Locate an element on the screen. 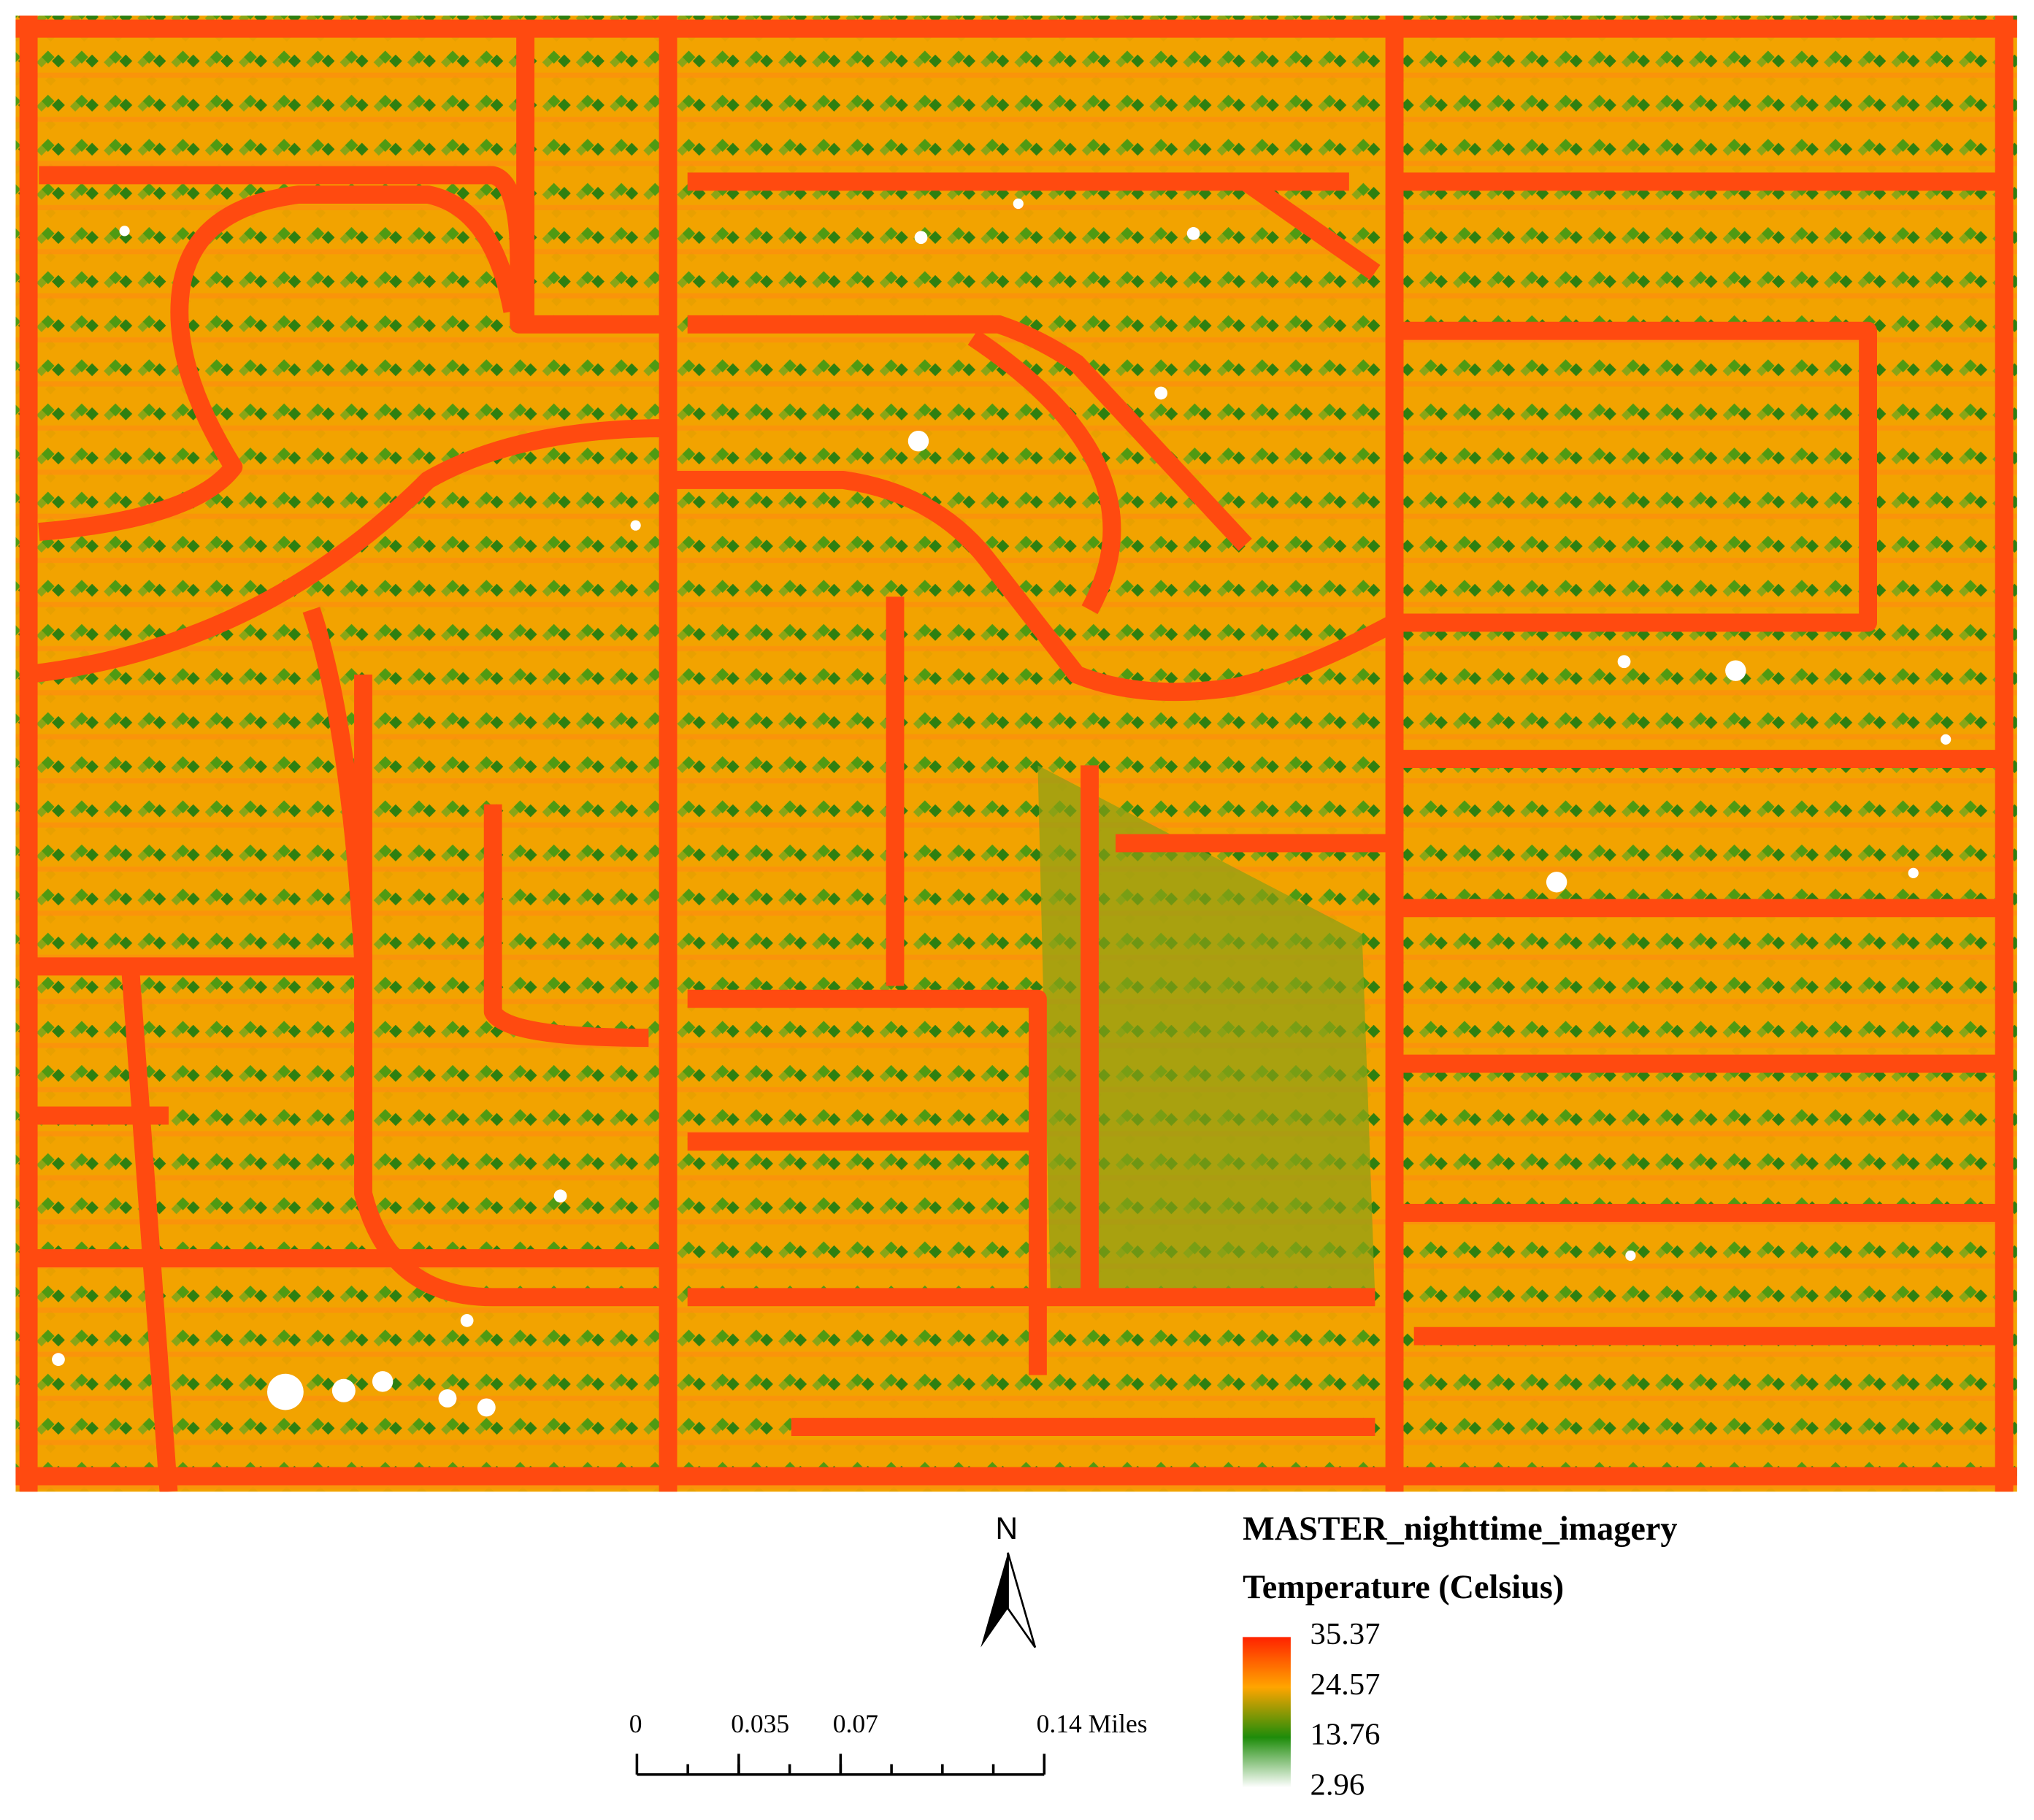 Image resolution: width=2034 pixels, height=1820 pixels. scale-label: 0.035 is located at coordinates (760, 1723).